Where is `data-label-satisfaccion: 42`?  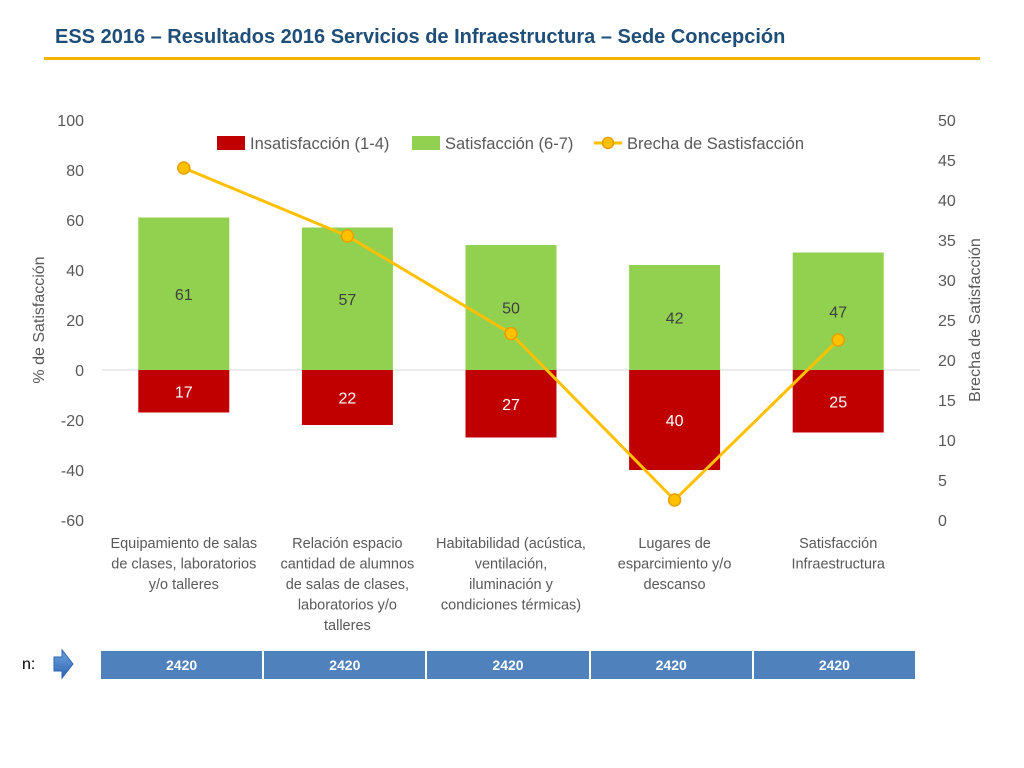
data-label-satisfaccion: 42 is located at coordinates (675, 319).